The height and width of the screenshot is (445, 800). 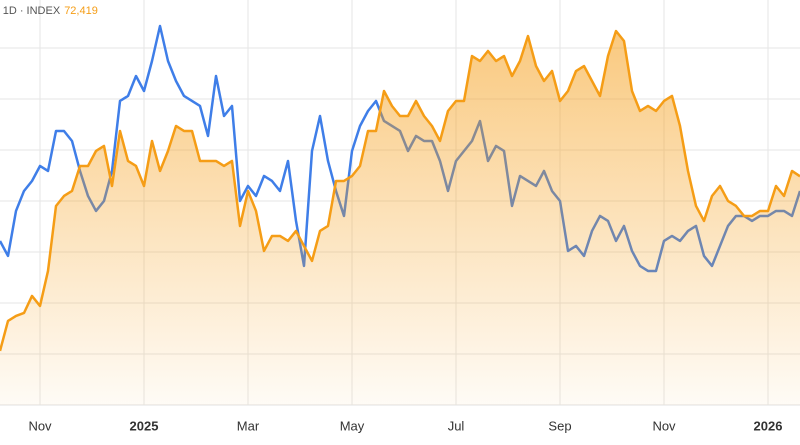 I want to click on x-tick-label: 2026, so click(x=768, y=425).